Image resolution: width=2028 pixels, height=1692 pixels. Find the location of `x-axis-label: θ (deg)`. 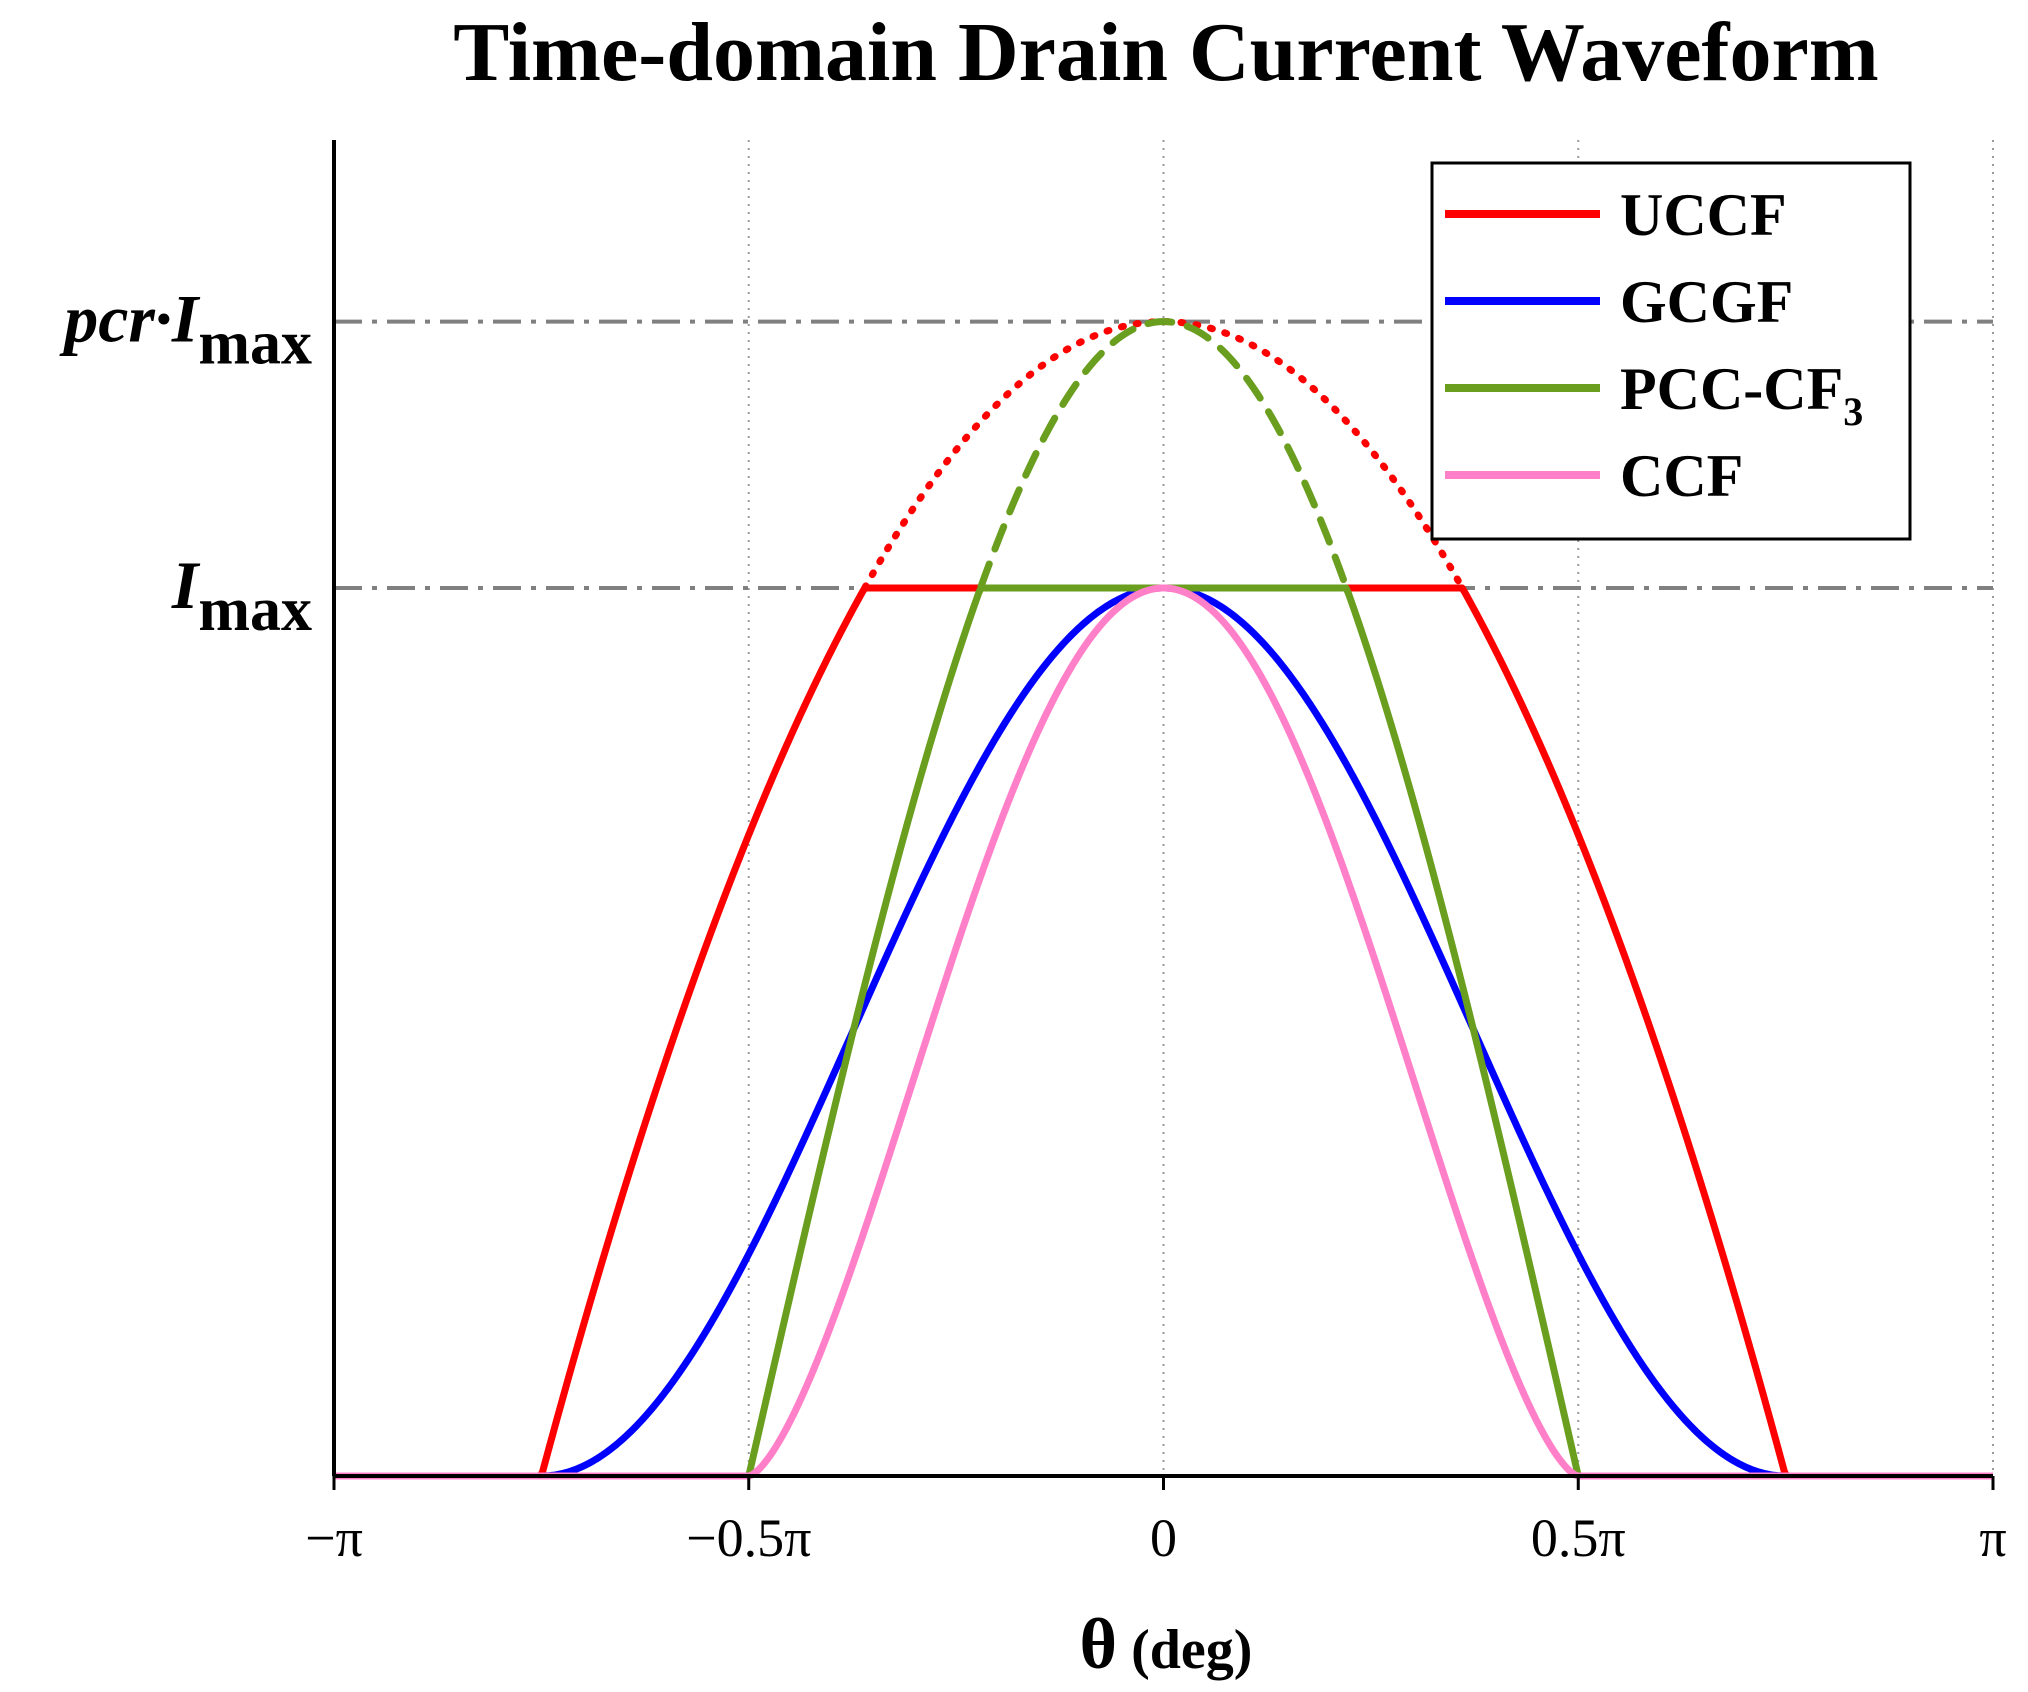

x-axis-label: θ (deg) is located at coordinates (1166, 1644).